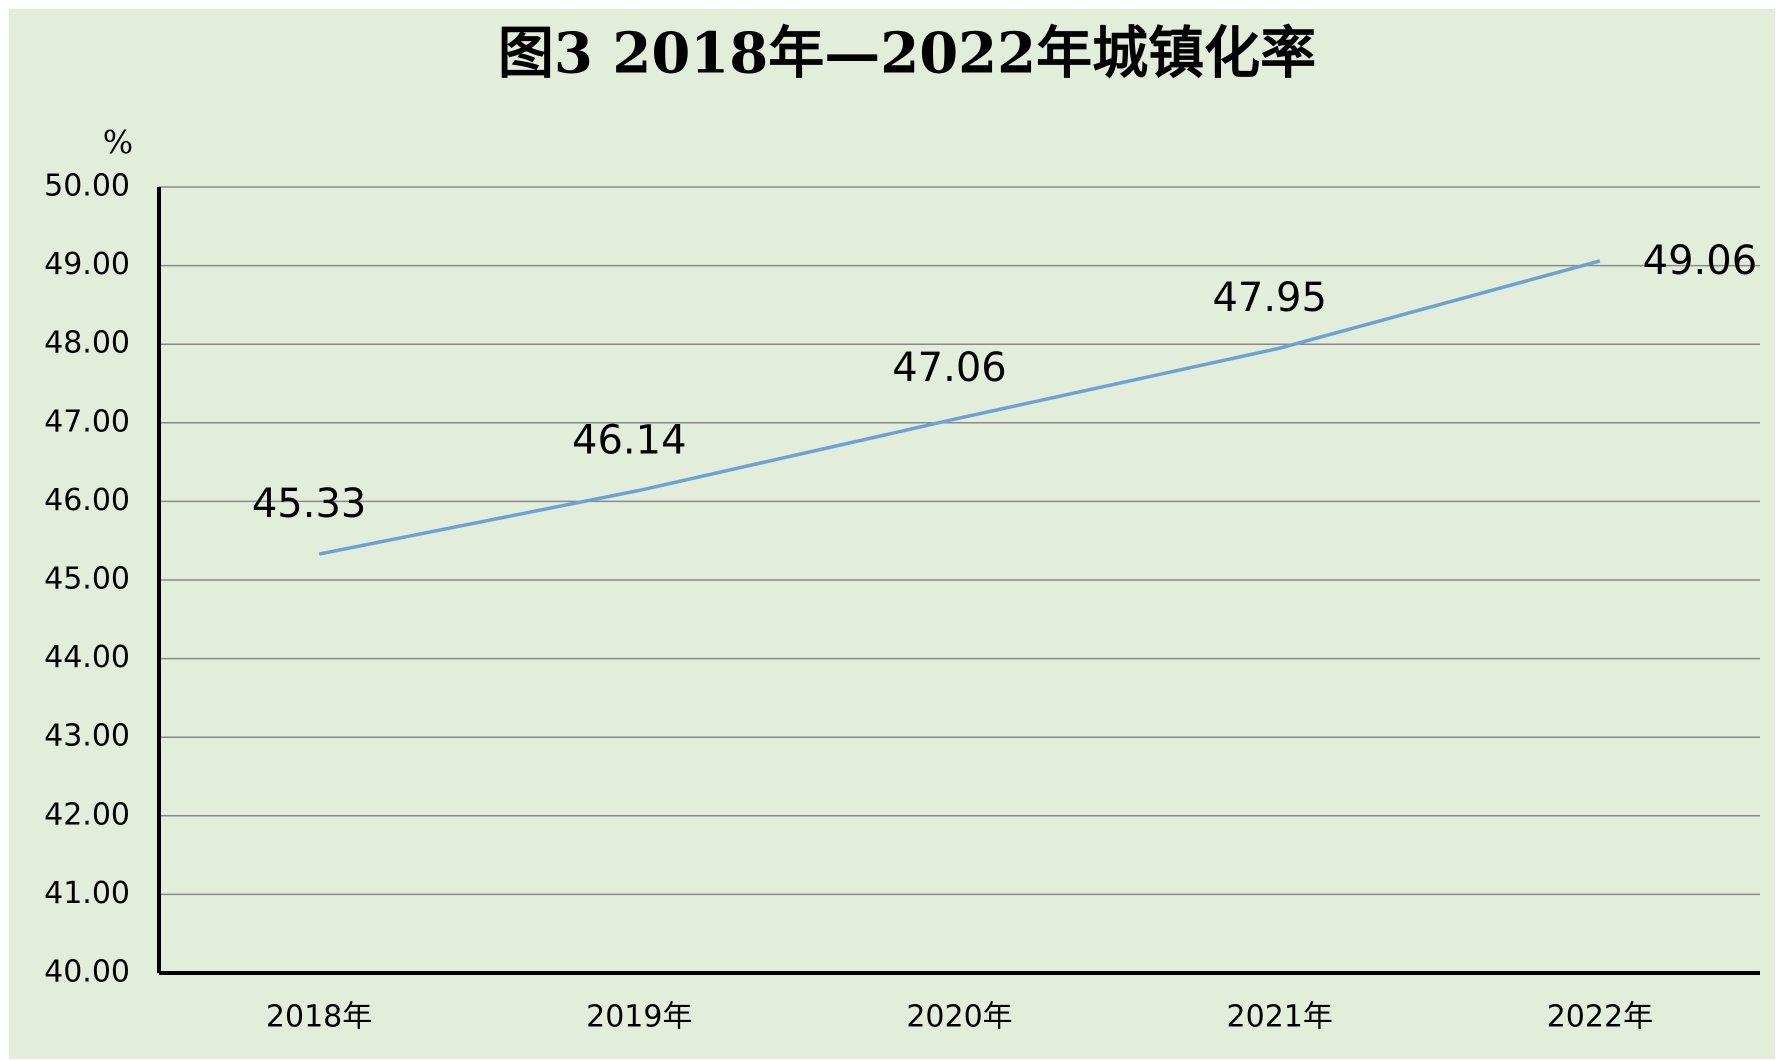 The height and width of the screenshot is (1061, 1786). Describe the element at coordinates (87, 893) in the screenshot. I see `y-tick-label: 41.00` at that location.